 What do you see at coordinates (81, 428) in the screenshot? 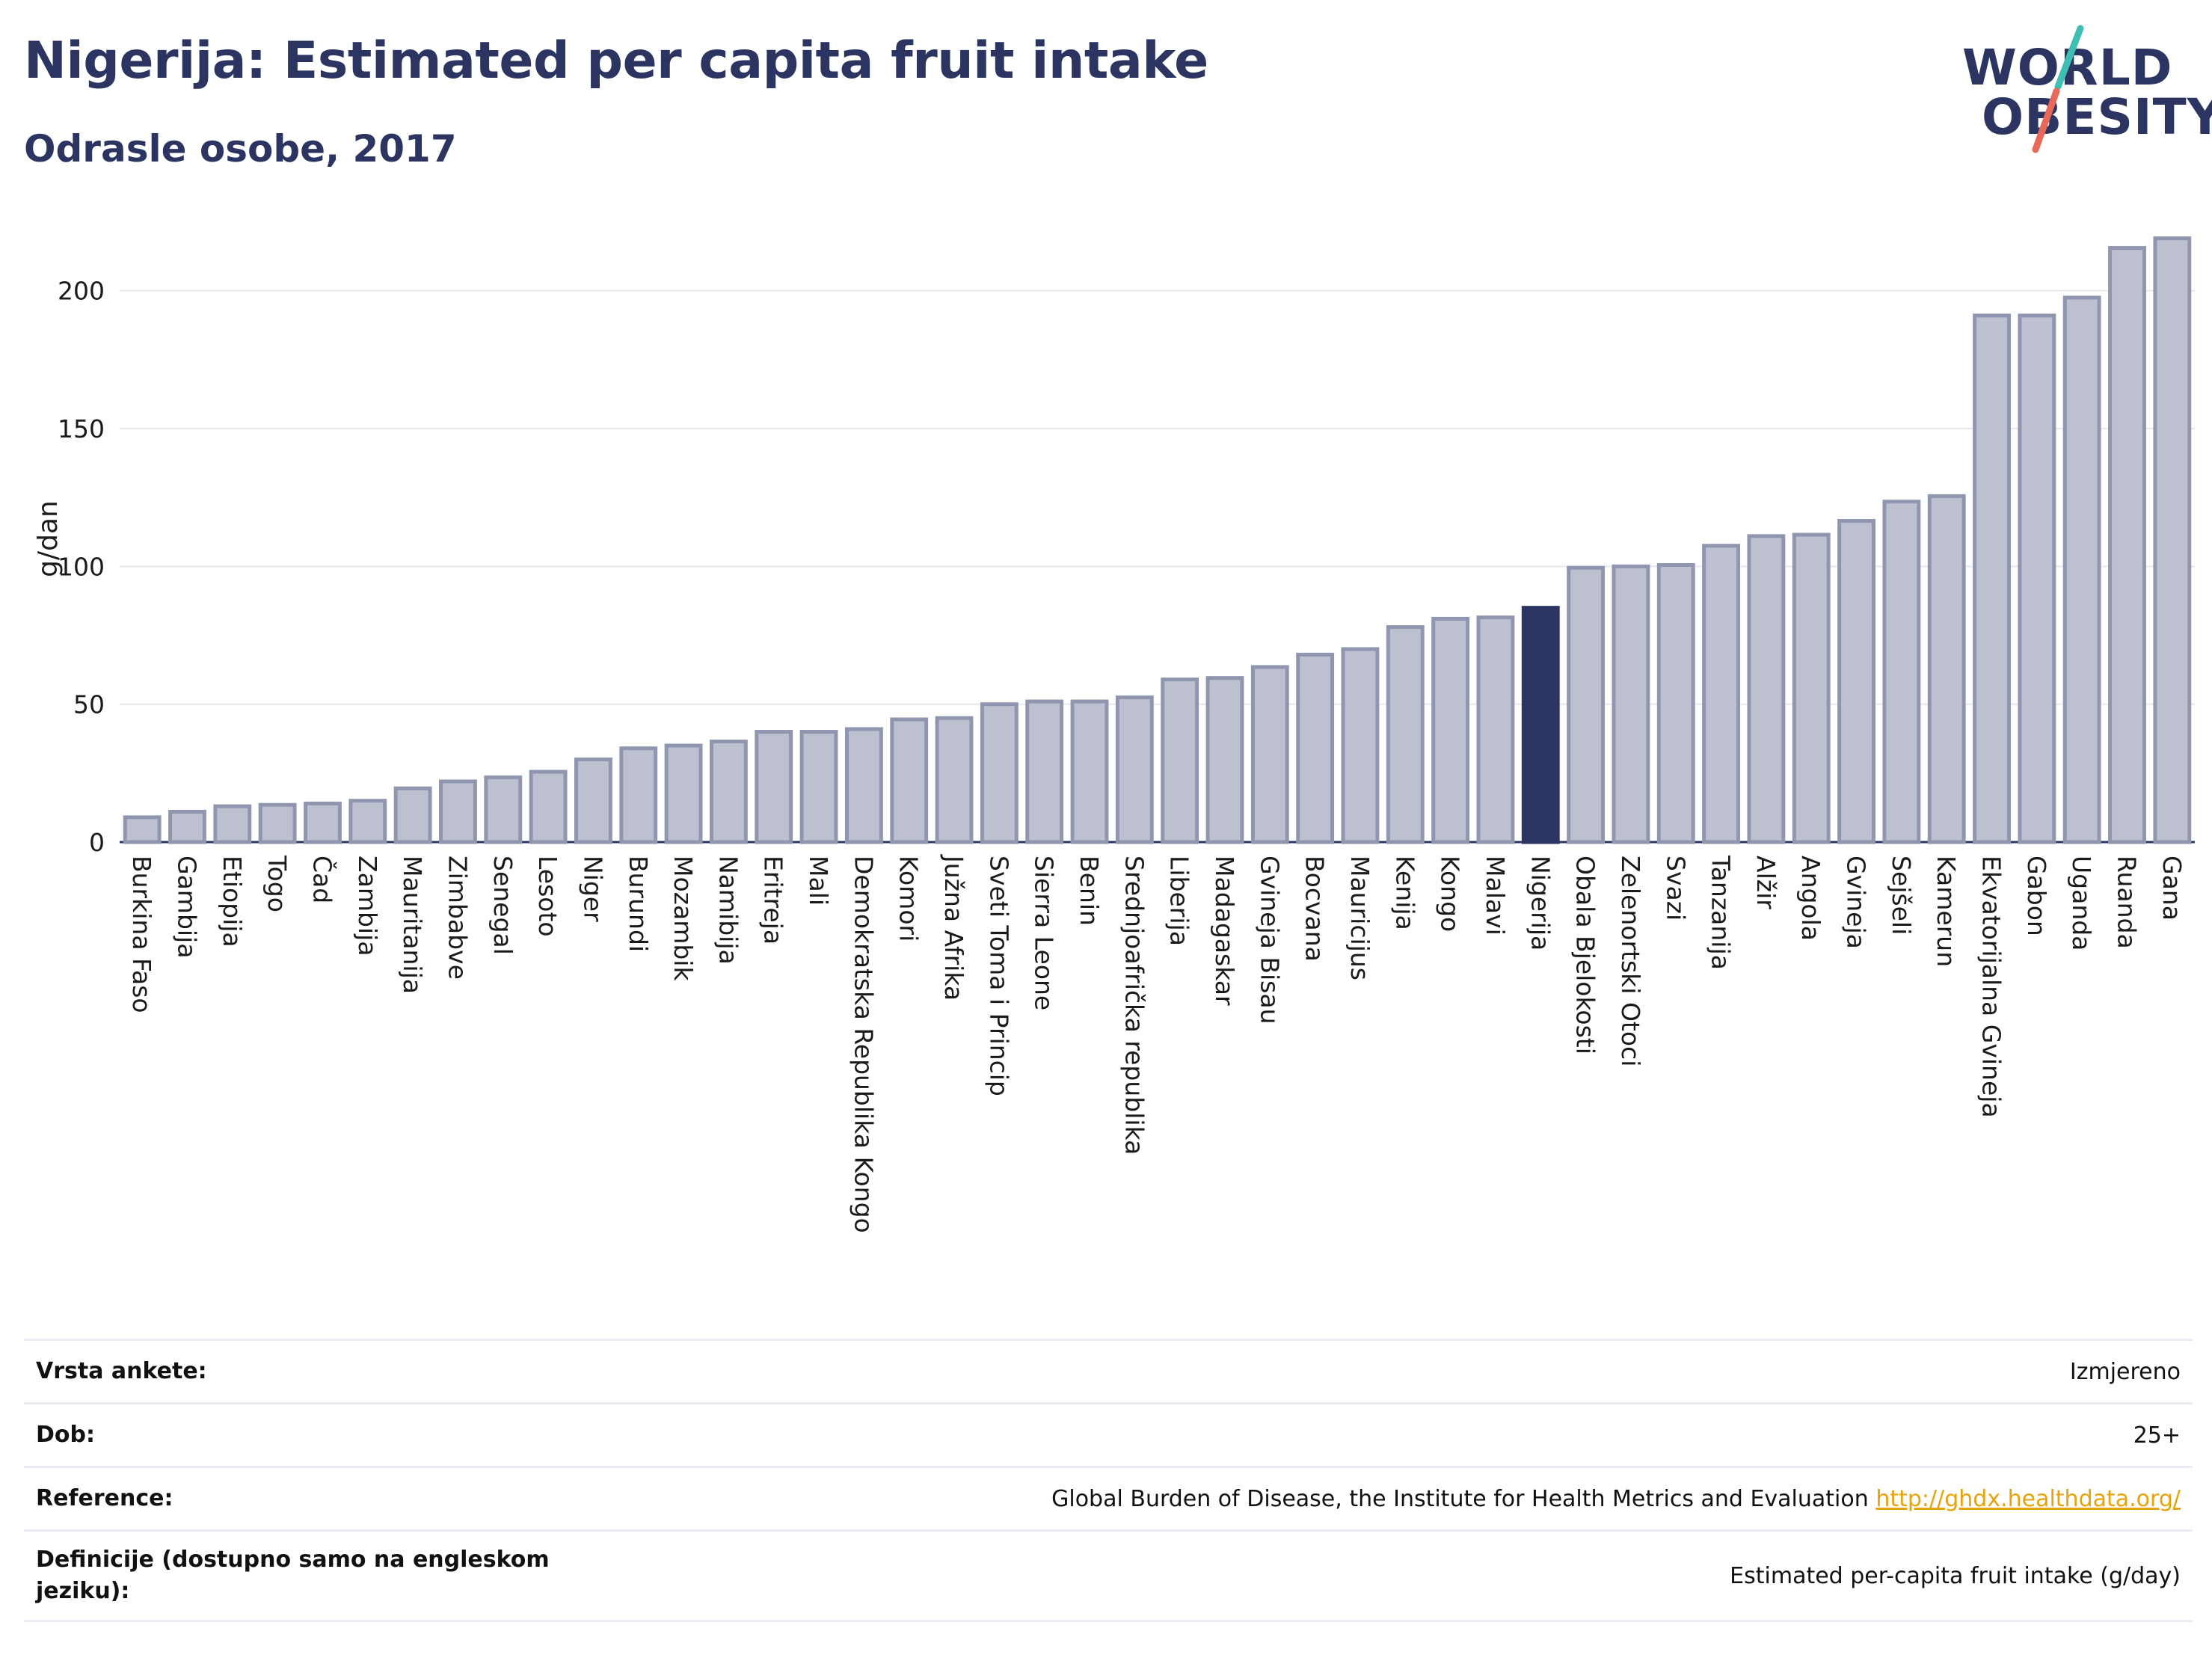
I see `y-tick-label: 150` at bounding box center [81, 428].